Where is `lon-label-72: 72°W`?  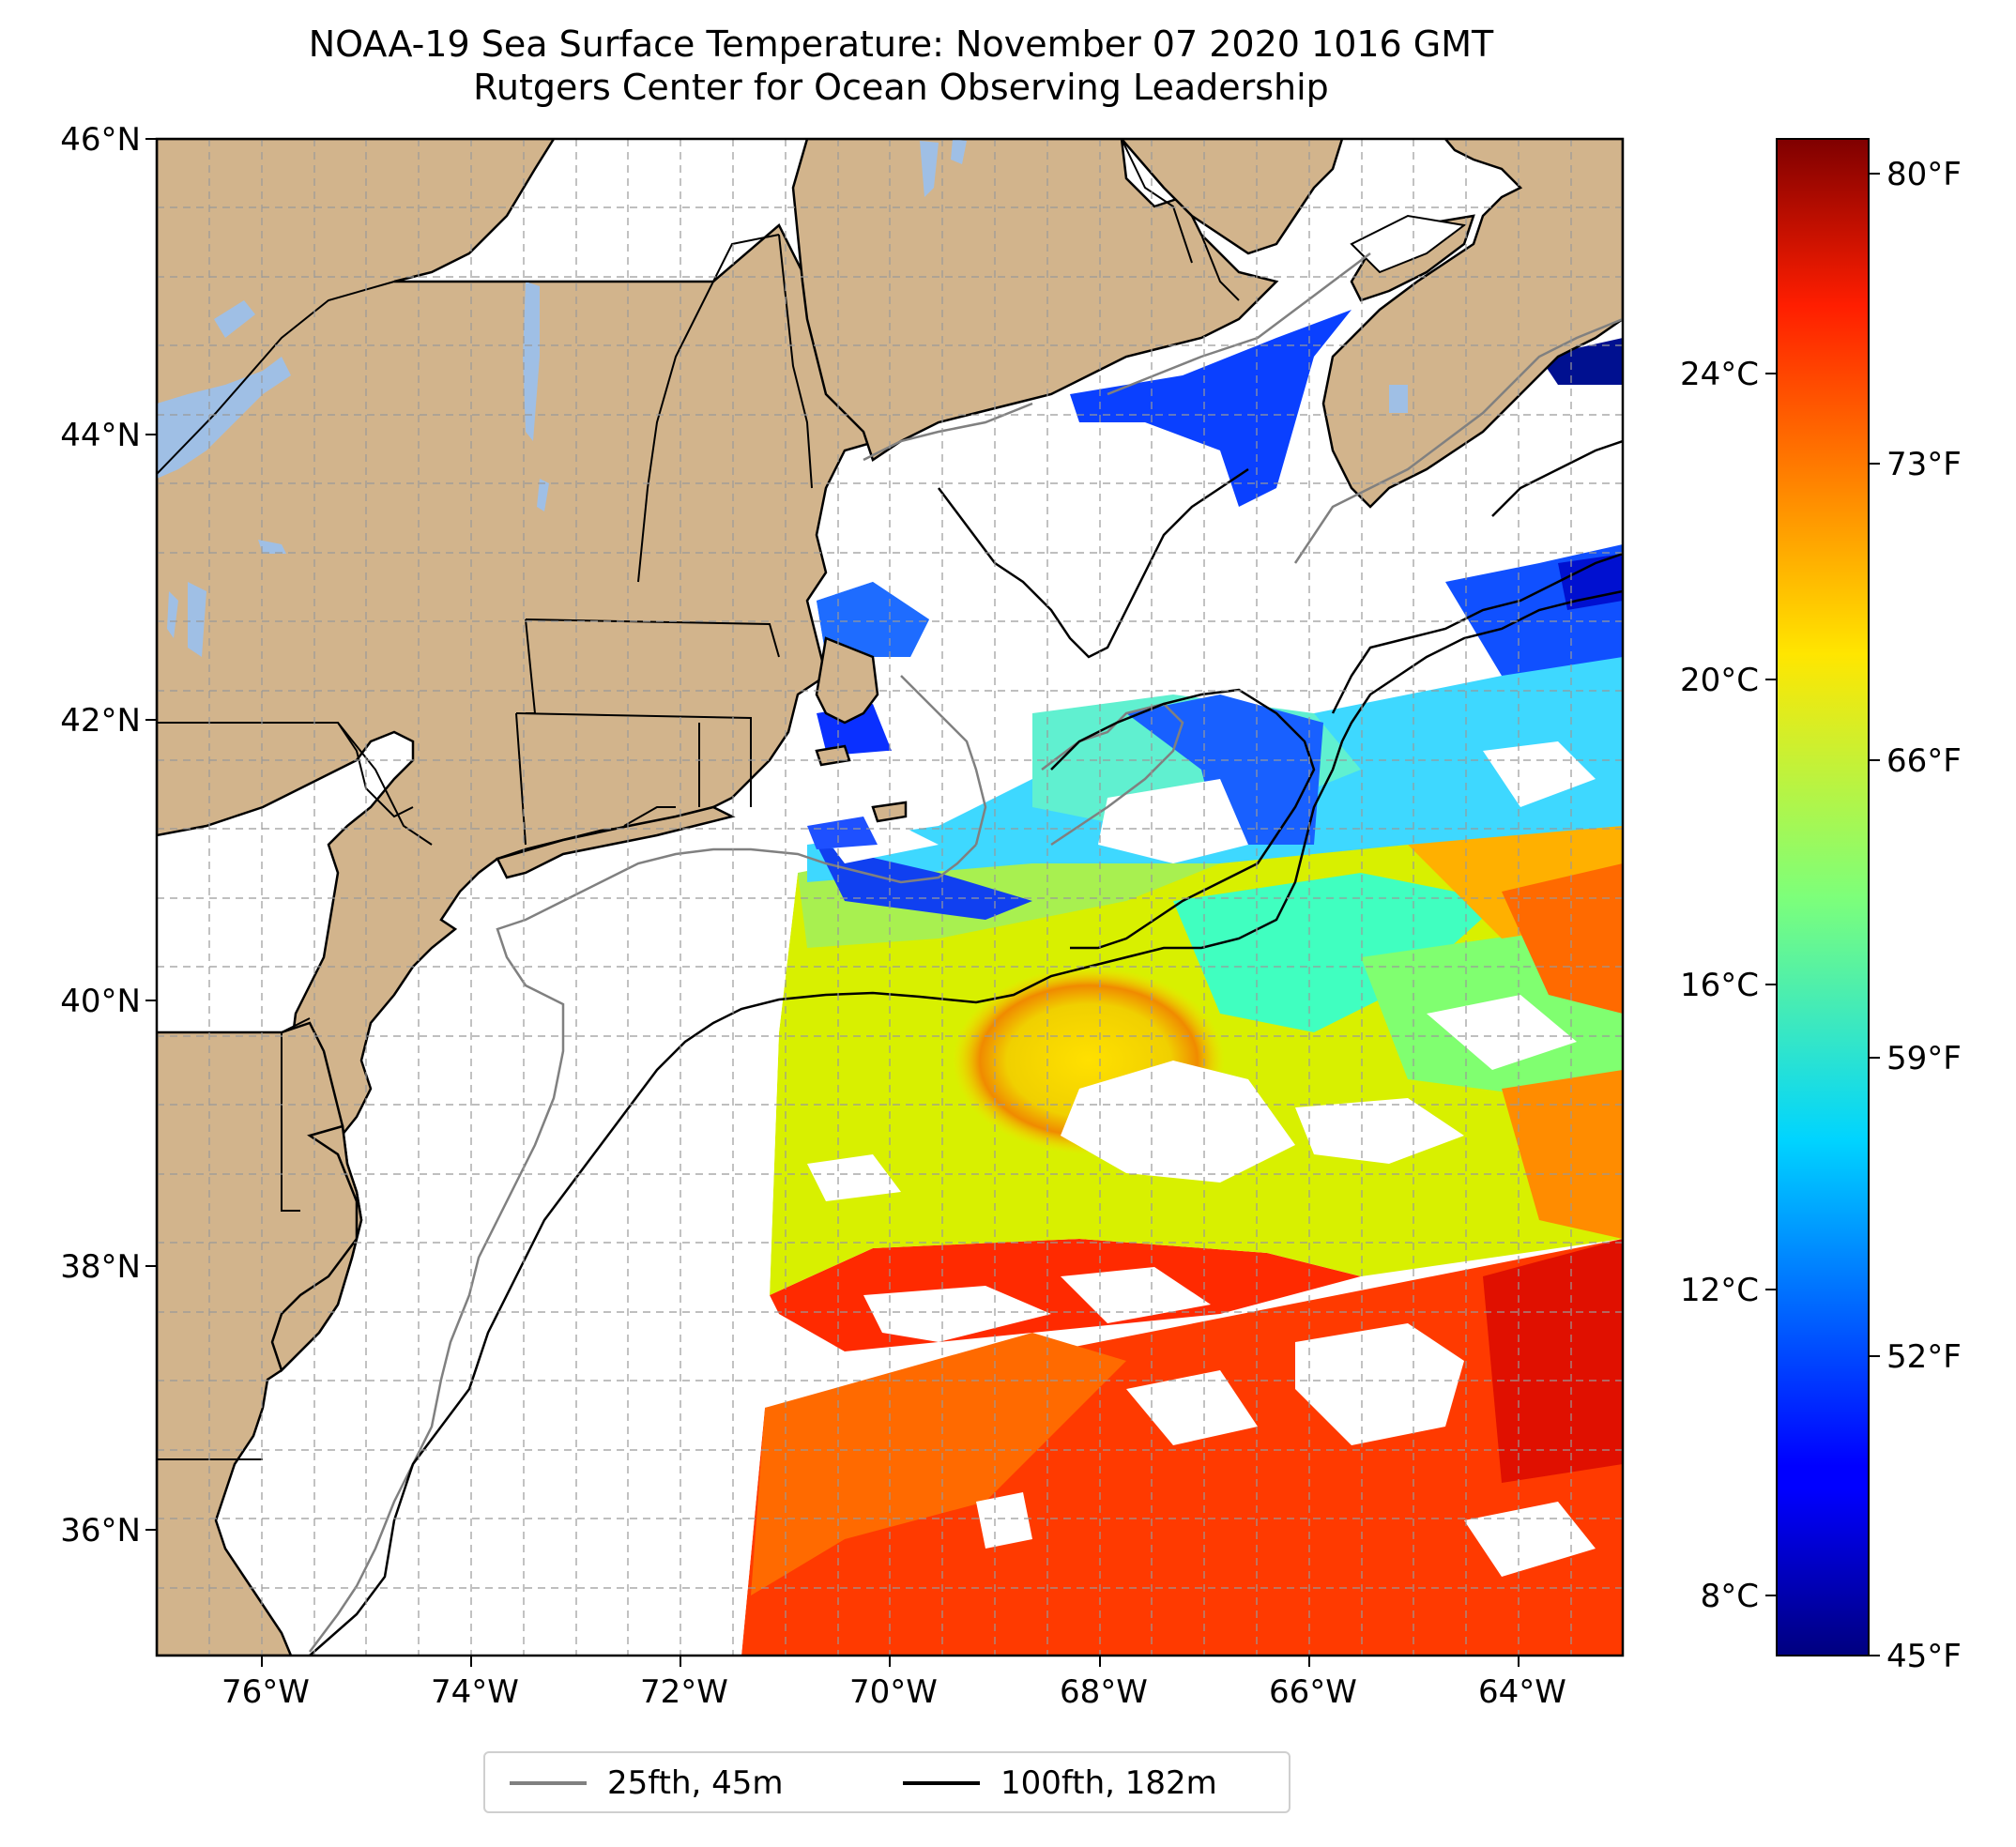 lon-label-72: 72°W is located at coordinates (684, 1692).